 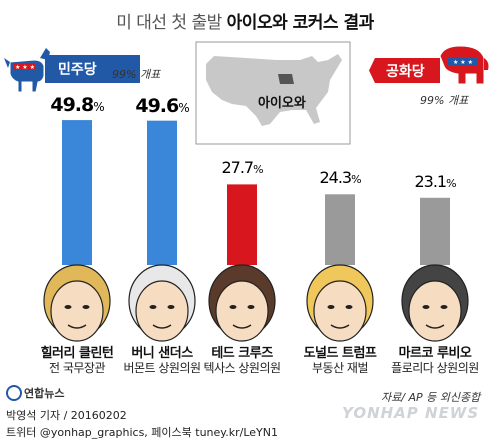 I want to click on value-label-rubio: 23.1%, so click(x=435, y=181).